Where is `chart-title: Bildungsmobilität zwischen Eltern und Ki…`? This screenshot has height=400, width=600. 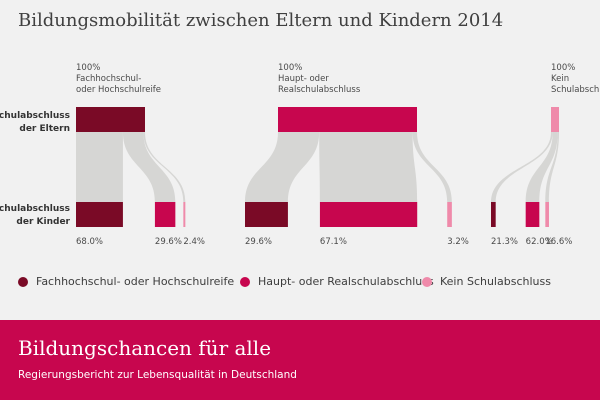
chart-title: Bildungsmobilität zwischen Eltern und Ki… is located at coordinates (261, 20).